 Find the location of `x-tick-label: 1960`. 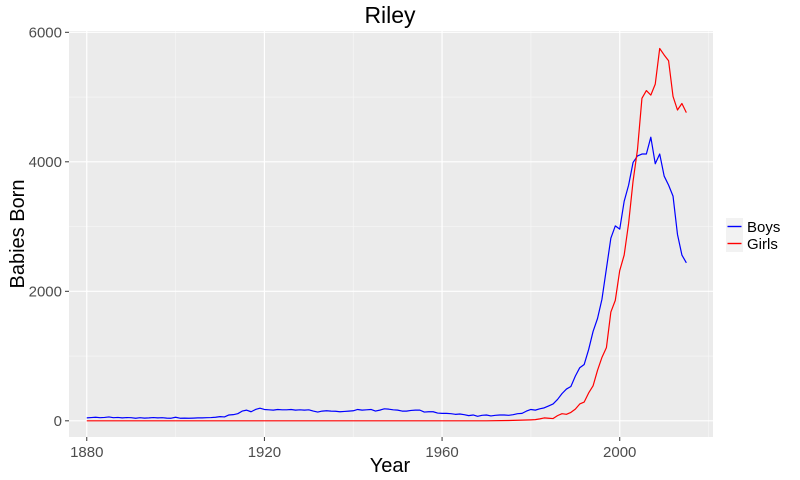

x-tick-label: 1960 is located at coordinates (441, 452).